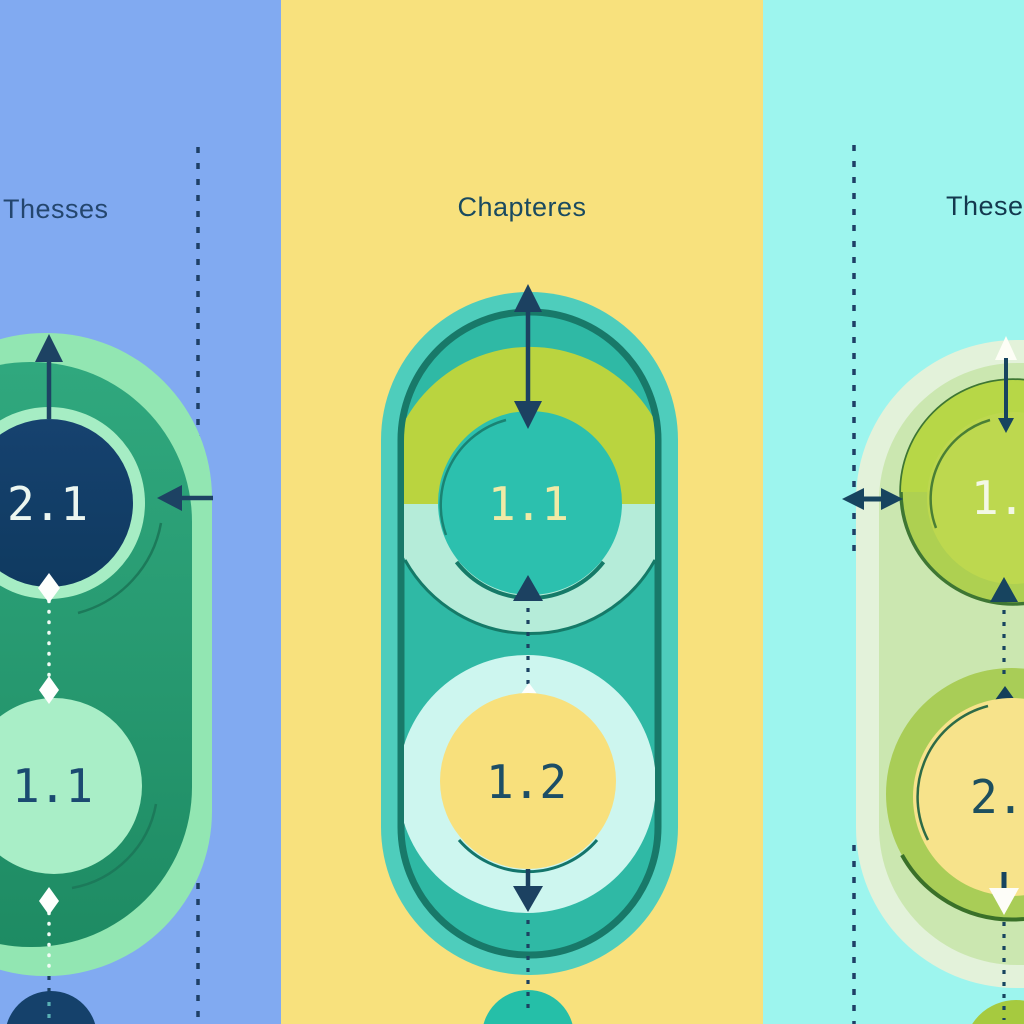  What do you see at coordinates (853, 499) in the screenshot?
I see `right-double-arrow-left-icon` at bounding box center [853, 499].